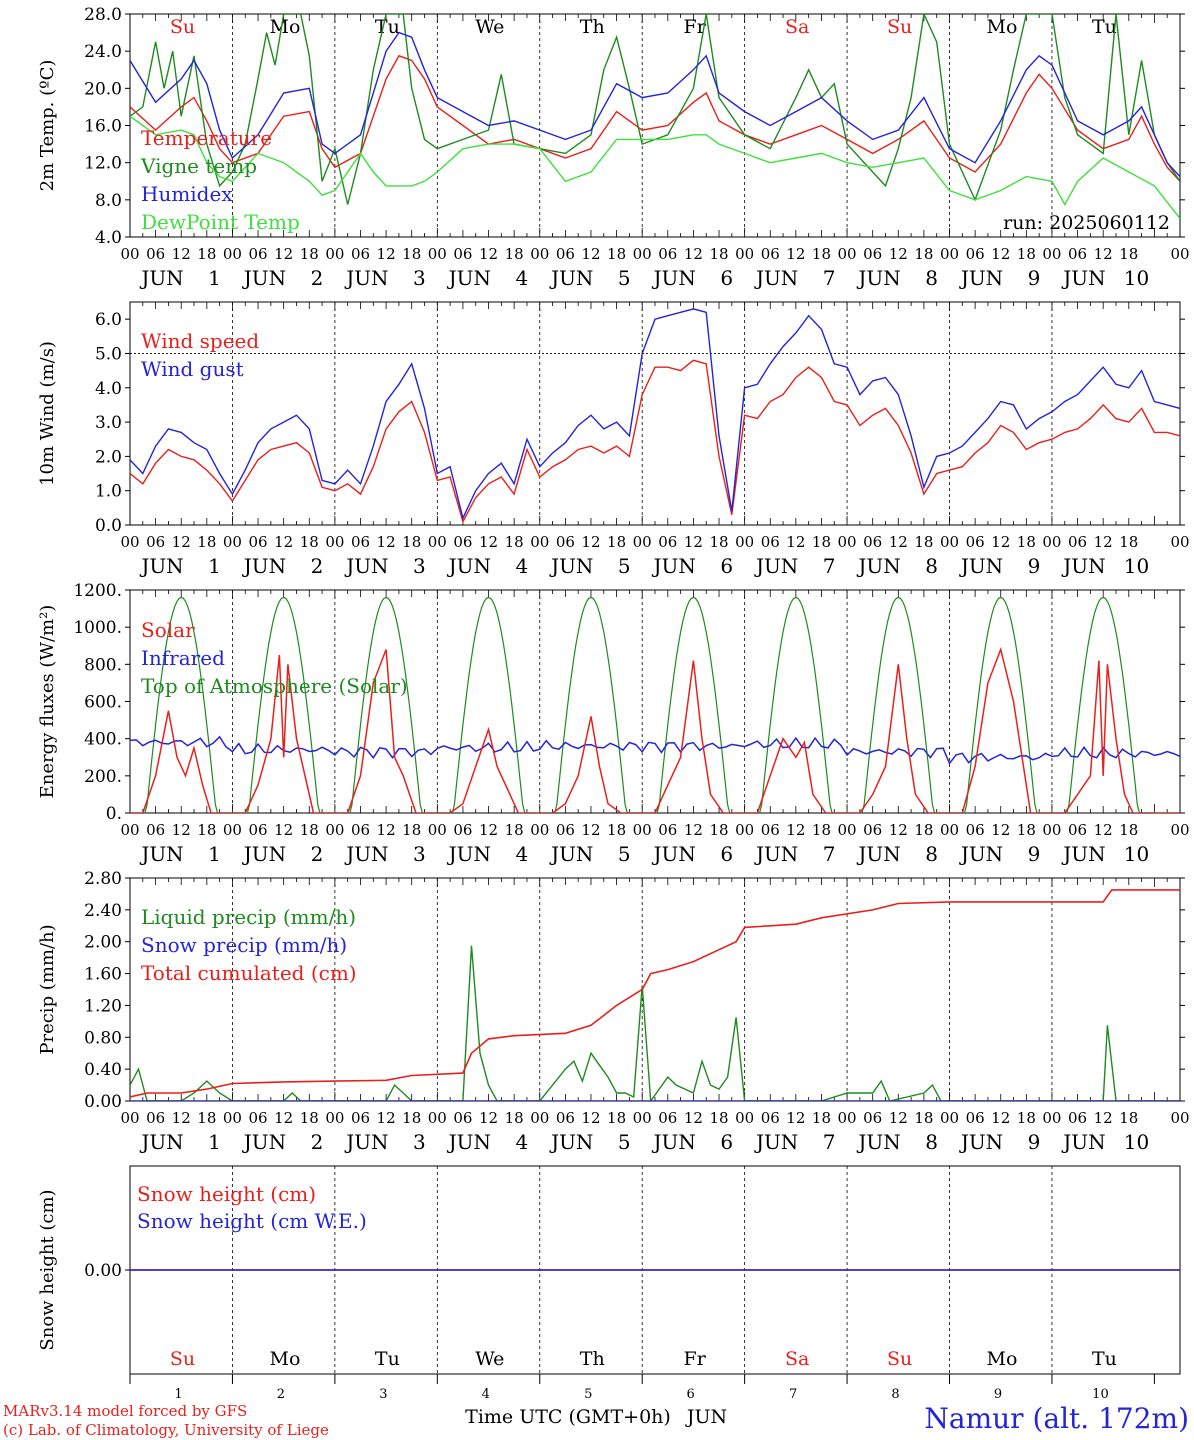 The width and height of the screenshot is (1194, 1440). What do you see at coordinates (103, 975) in the screenshot?
I see `y-tick-label: 1.60` at bounding box center [103, 975].